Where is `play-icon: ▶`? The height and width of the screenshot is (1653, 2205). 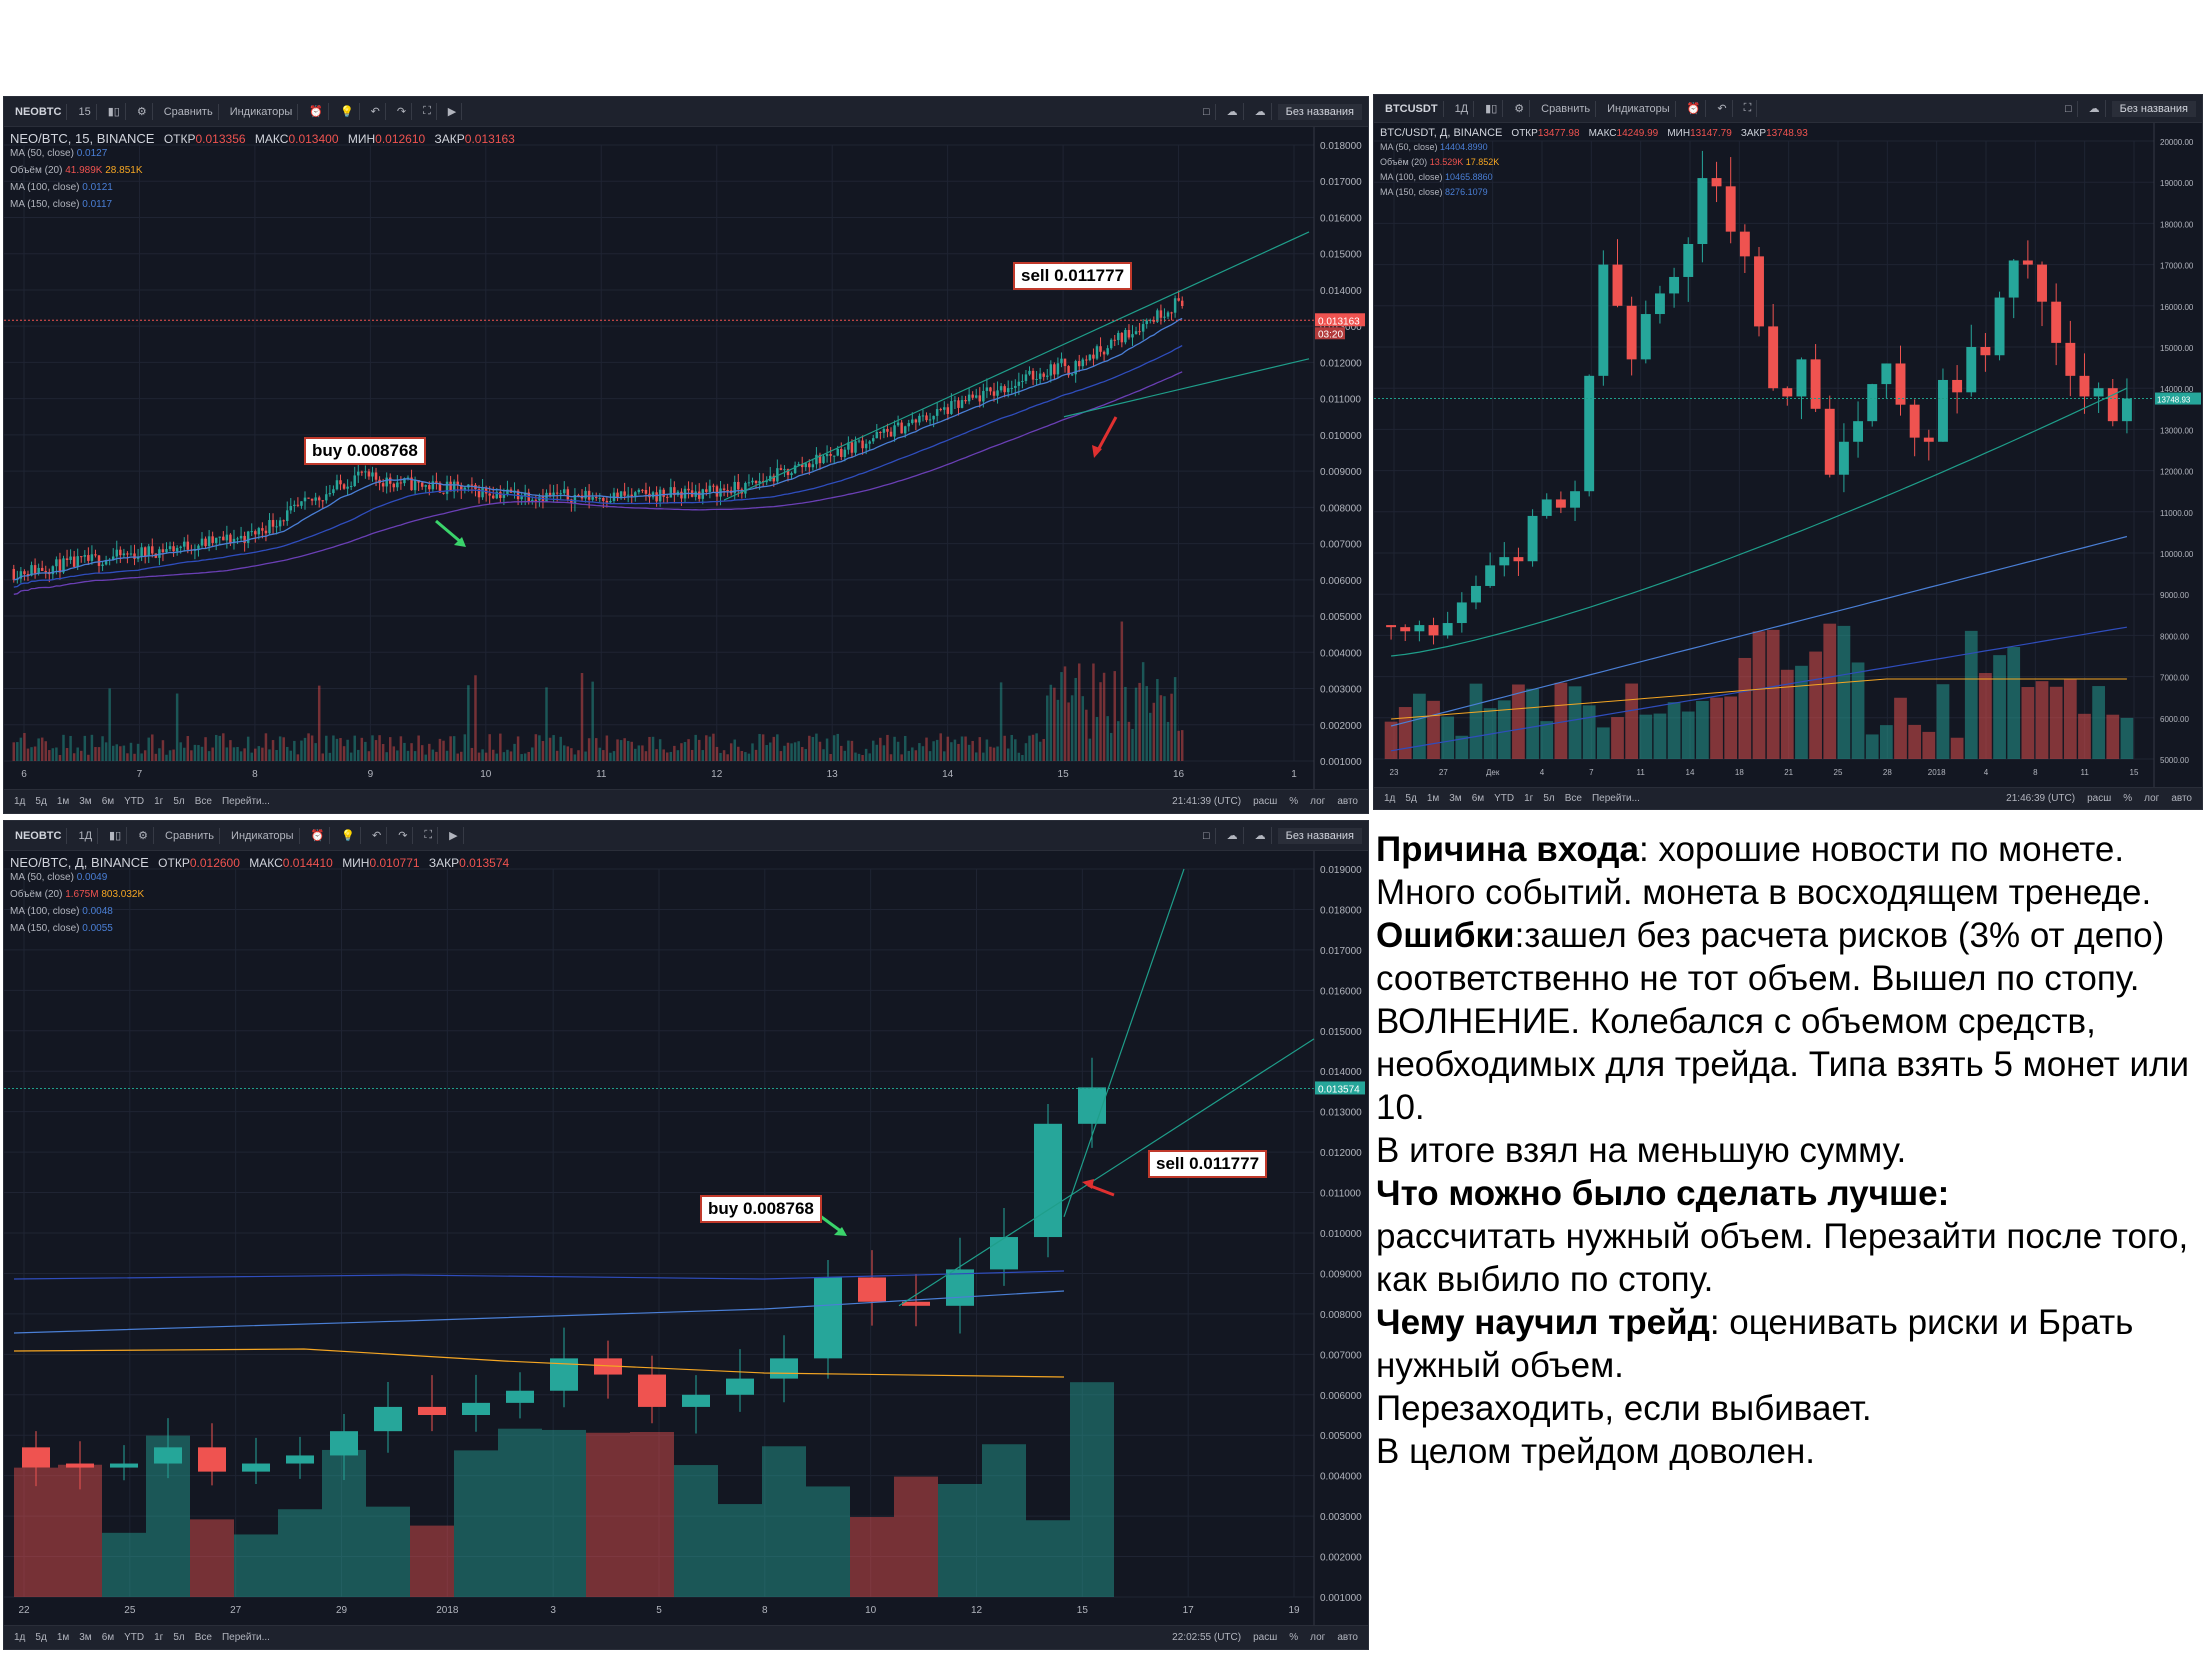 play-icon: ▶ is located at coordinates (454, 835).